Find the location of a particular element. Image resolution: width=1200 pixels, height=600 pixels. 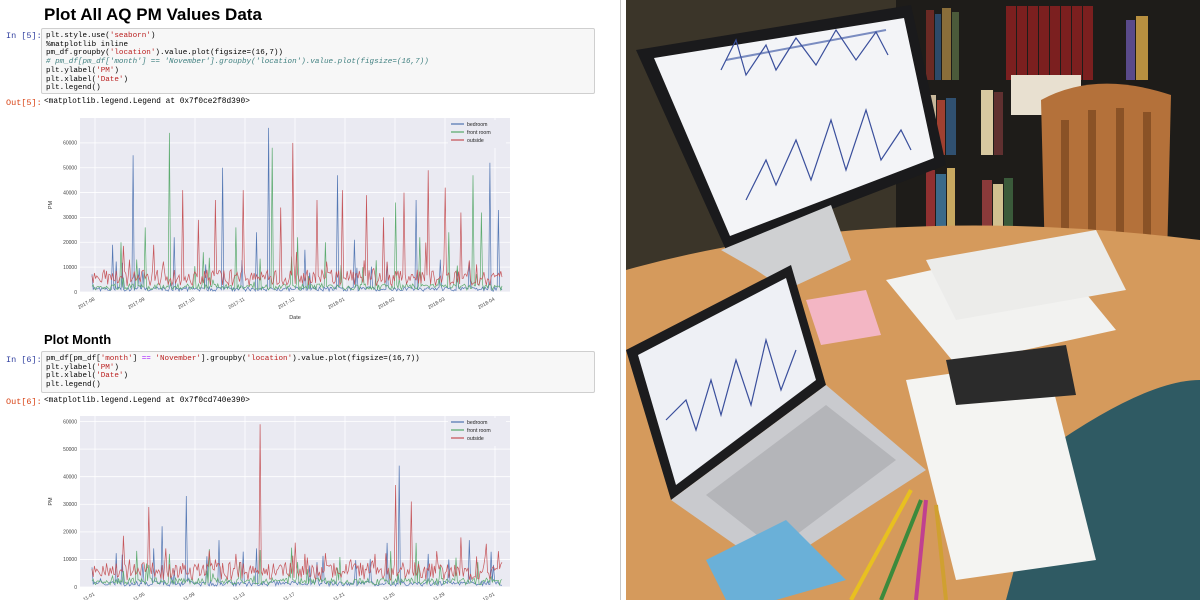

x-tick-label: 12-01 is located at coordinates (489, 595).